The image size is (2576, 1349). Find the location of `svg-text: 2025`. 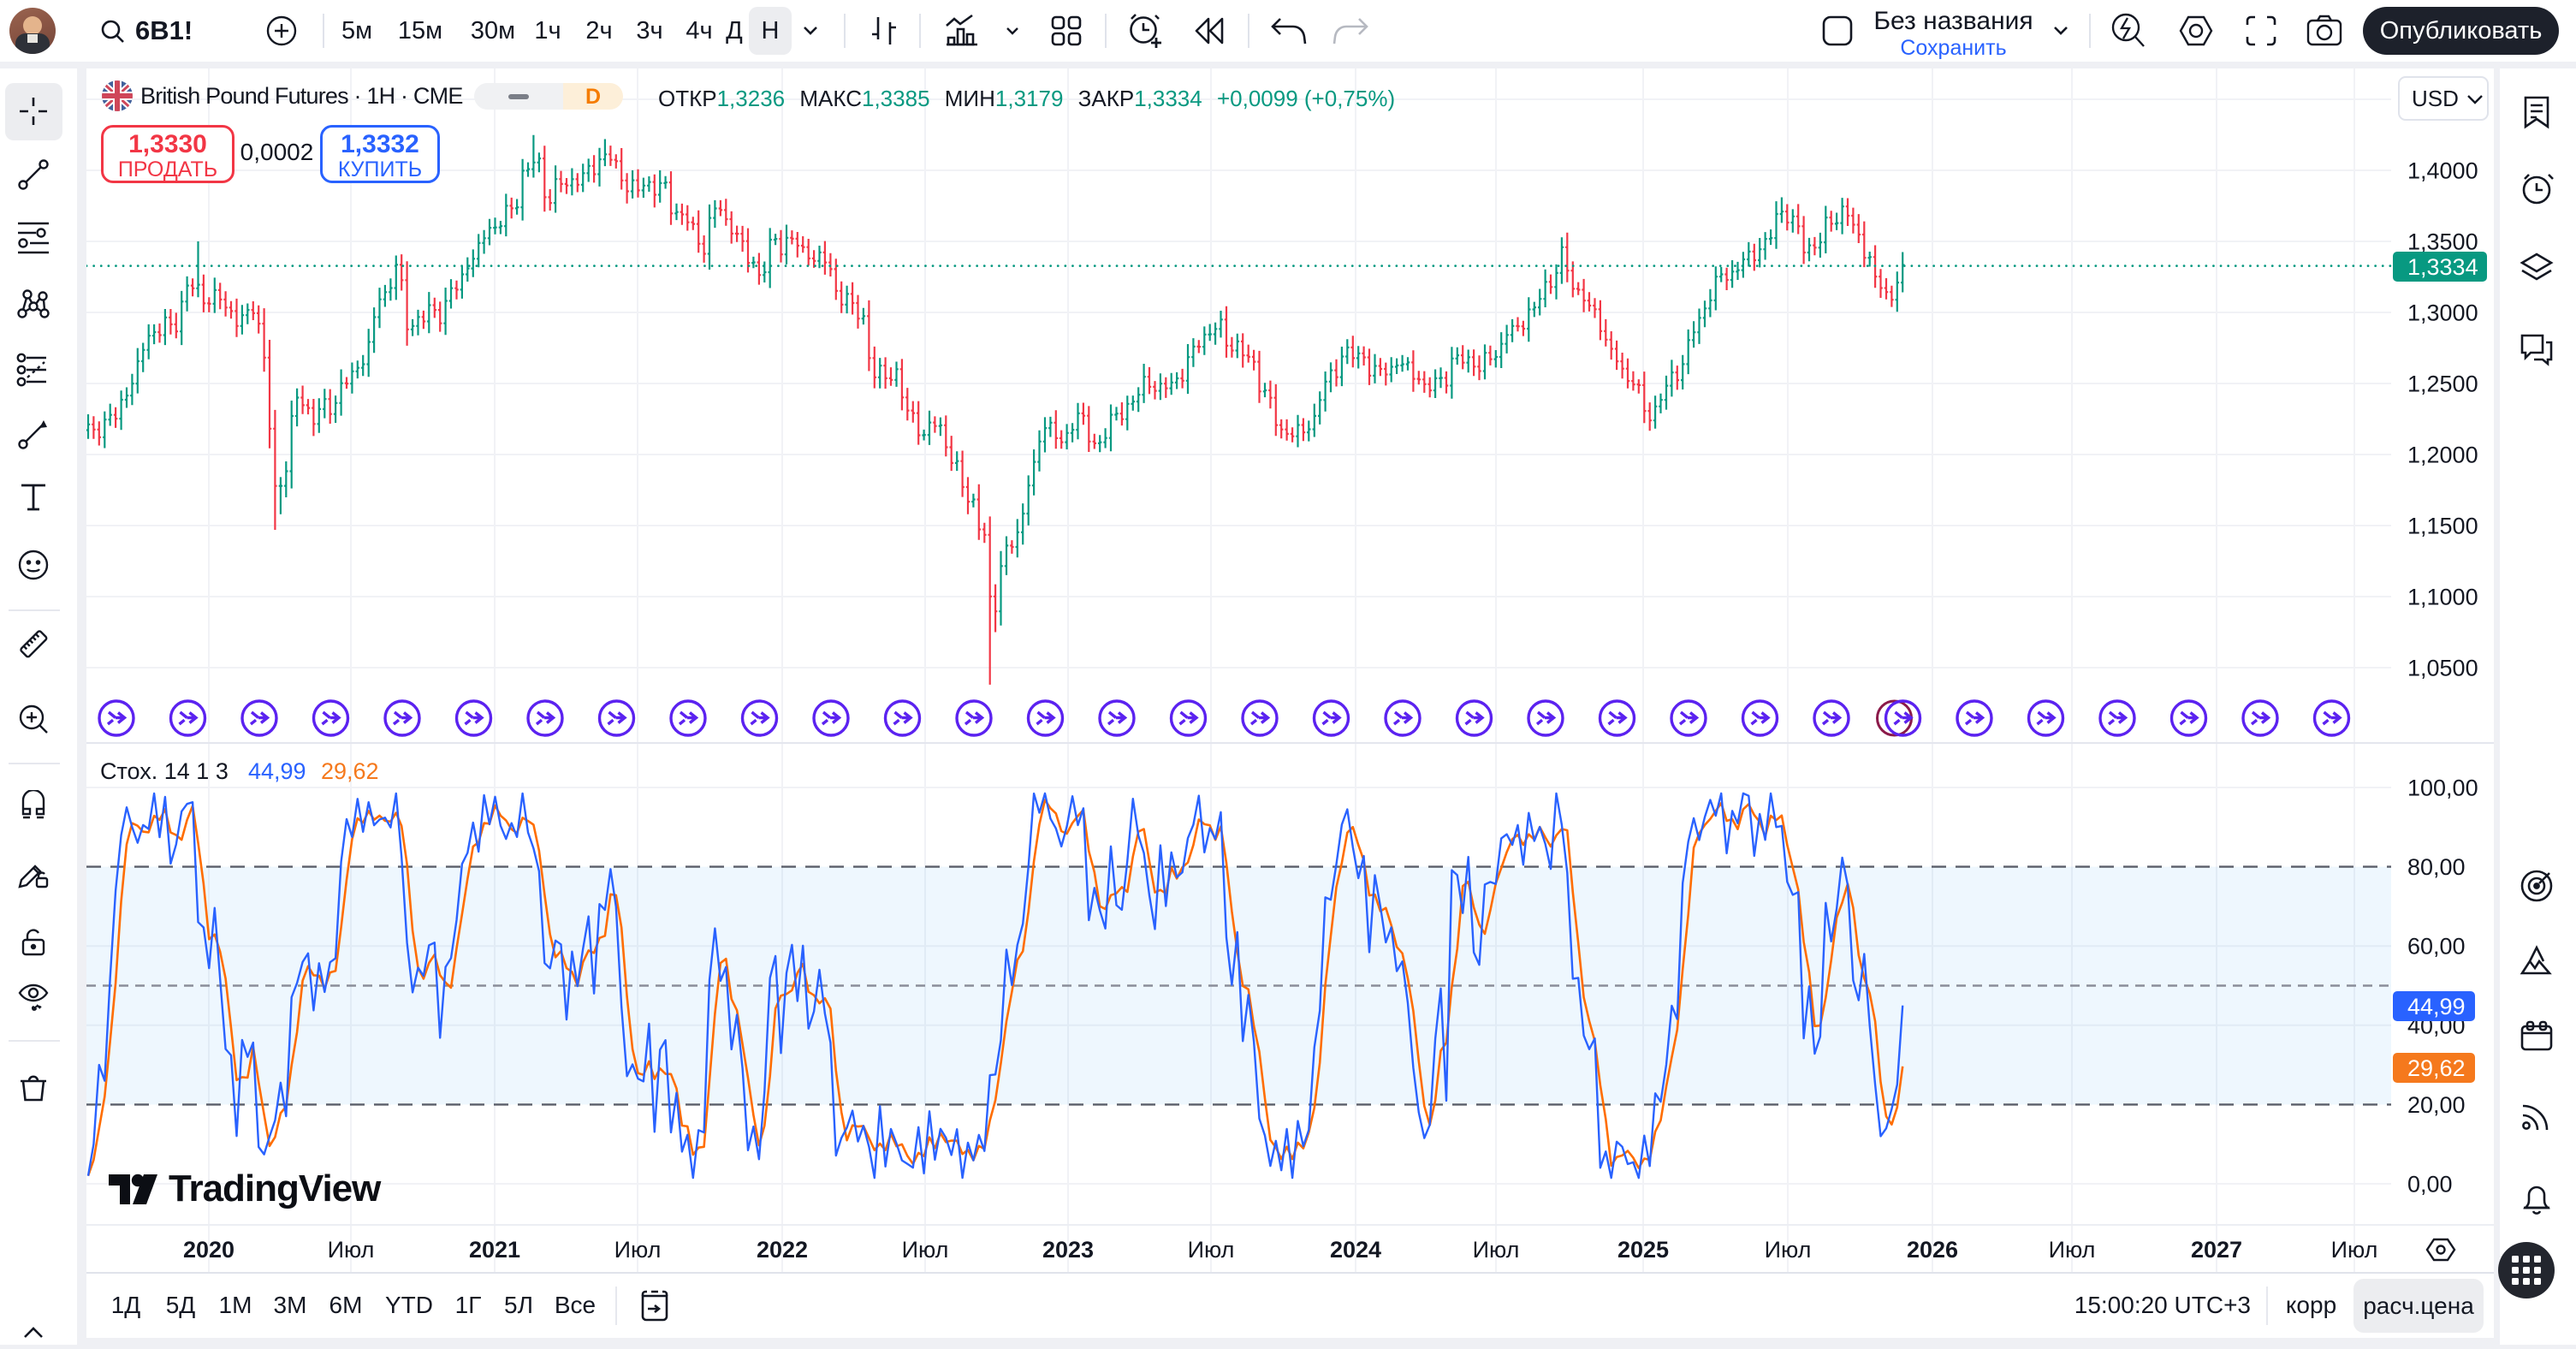

svg-text: 2025 is located at coordinates (1643, 1250).